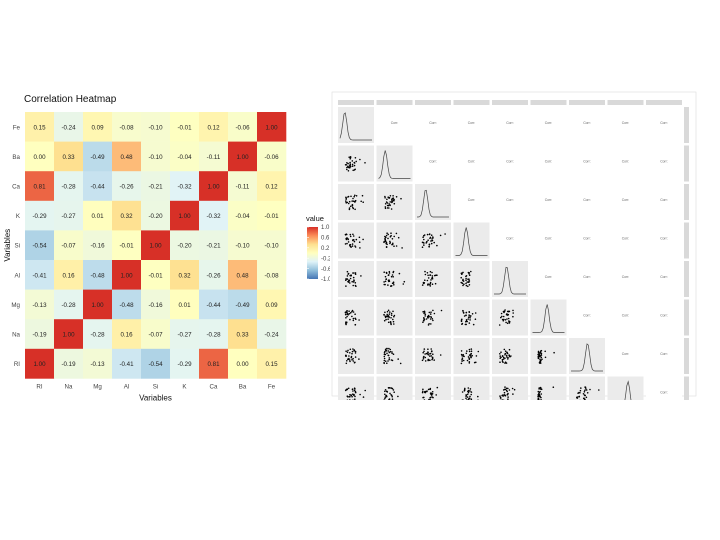  I want to click on x-tick-label: RI, so click(39, 386).